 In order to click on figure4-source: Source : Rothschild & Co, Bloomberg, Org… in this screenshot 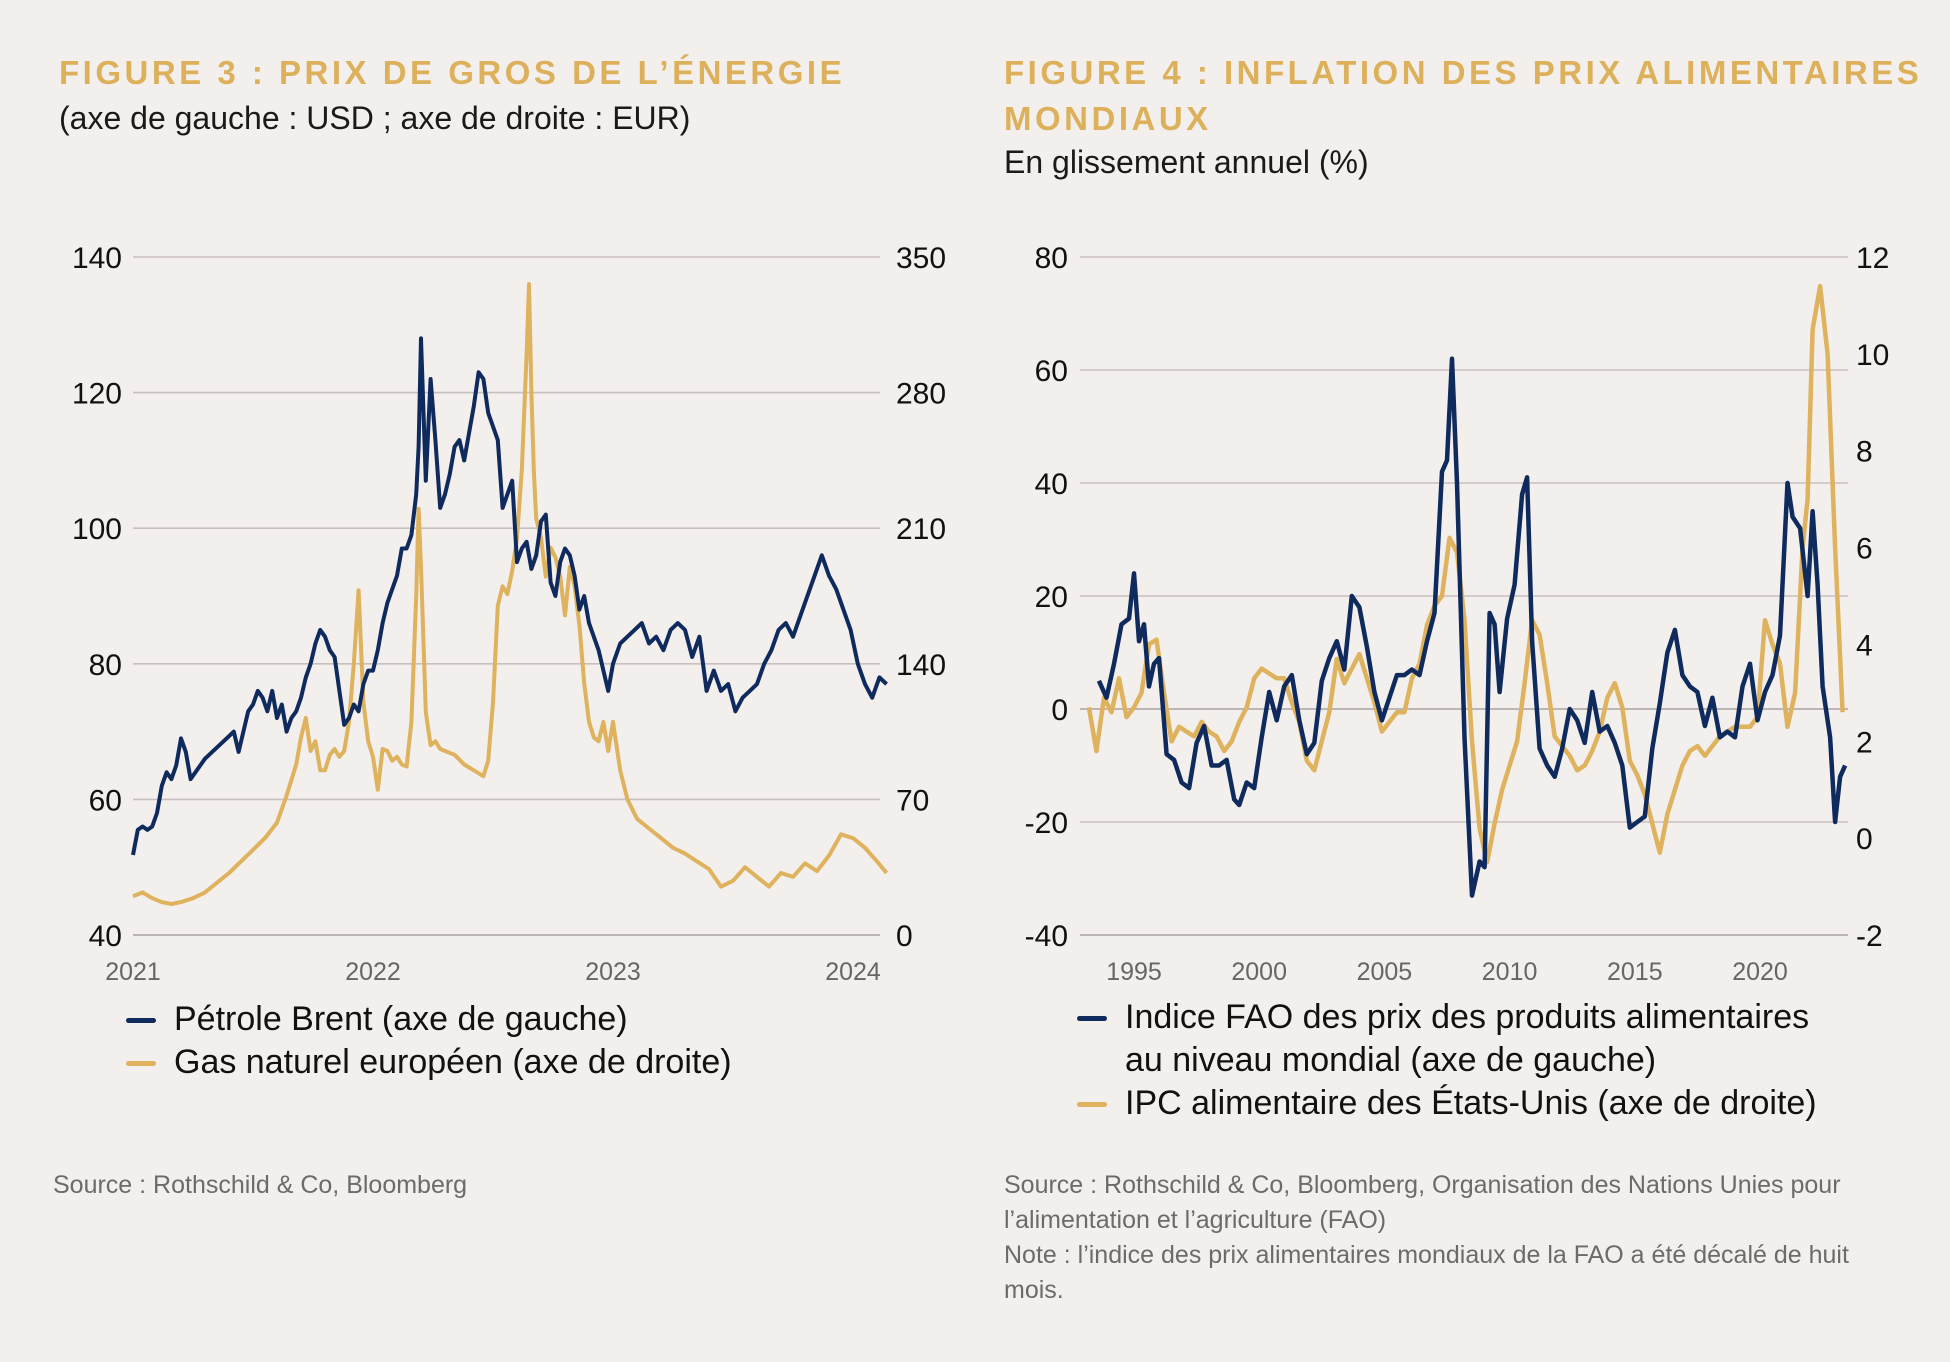, I will do `click(1426, 1238)`.